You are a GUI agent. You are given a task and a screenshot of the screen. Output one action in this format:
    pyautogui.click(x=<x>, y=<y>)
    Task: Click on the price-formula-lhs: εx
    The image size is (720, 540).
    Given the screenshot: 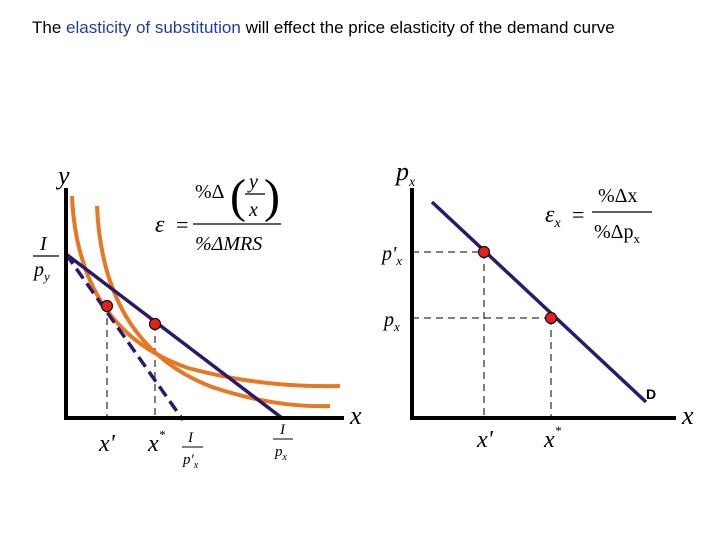 What is the action you would take?
    pyautogui.click(x=553, y=216)
    